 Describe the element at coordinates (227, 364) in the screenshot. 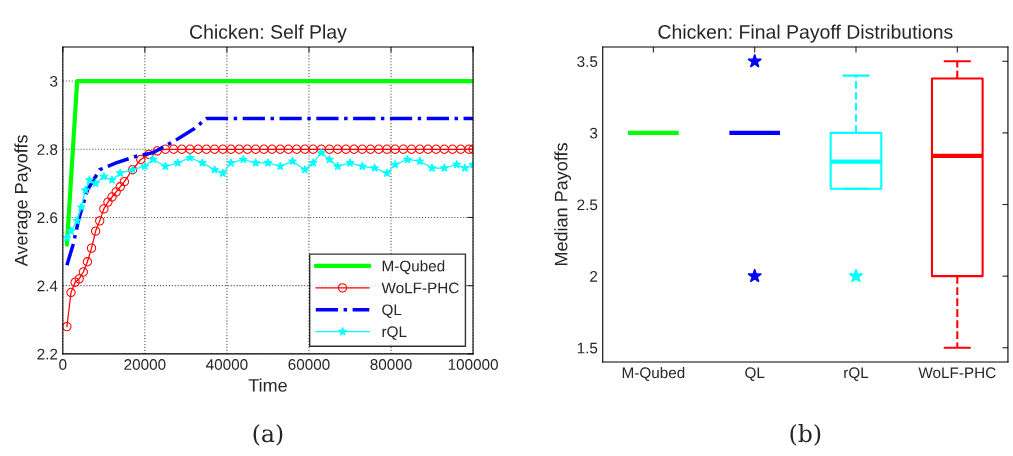

I see `x-tick-label: 40000` at that location.